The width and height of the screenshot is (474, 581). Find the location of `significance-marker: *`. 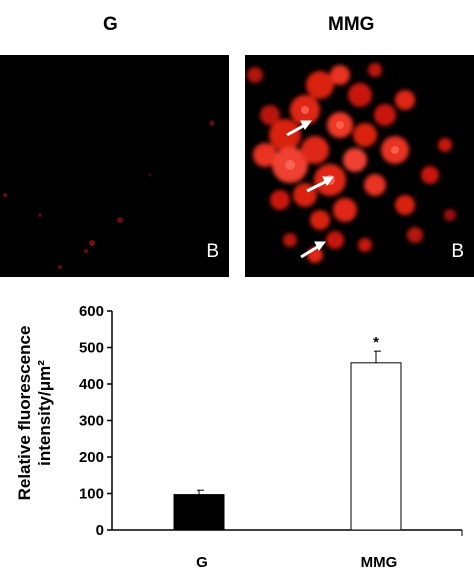

significance-marker: * is located at coordinates (376, 342).